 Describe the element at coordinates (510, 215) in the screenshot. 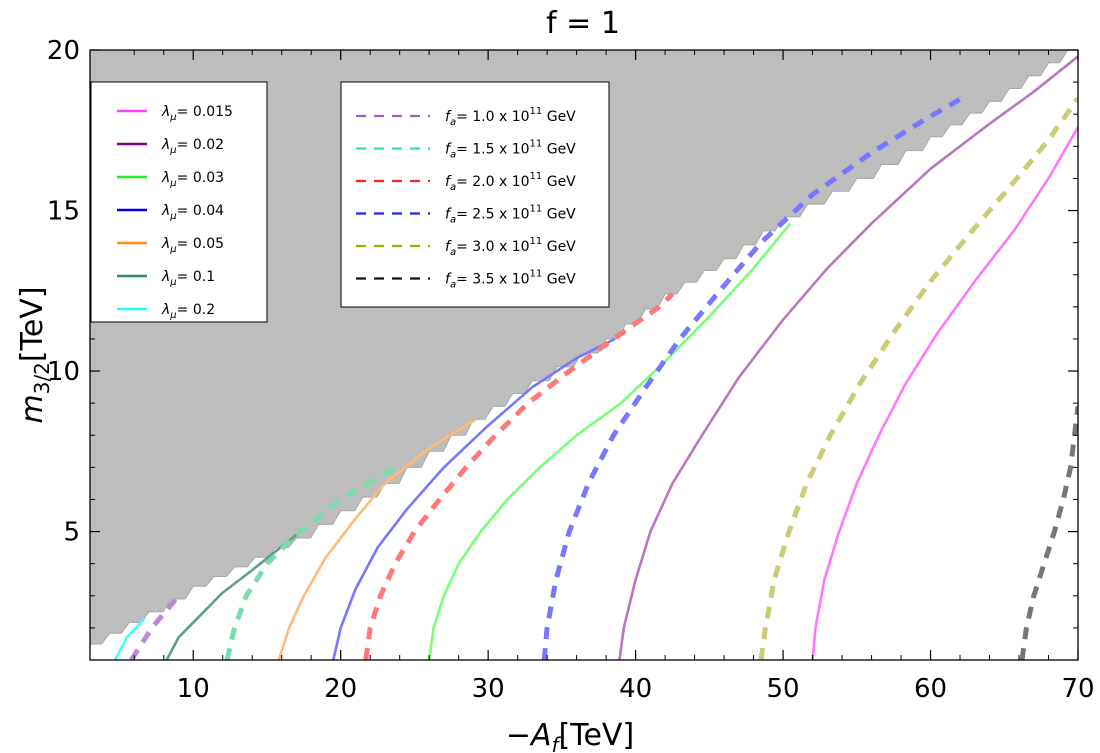

I see `legend-fa-label: fa= 2.5 x 1011 GeV` at that location.